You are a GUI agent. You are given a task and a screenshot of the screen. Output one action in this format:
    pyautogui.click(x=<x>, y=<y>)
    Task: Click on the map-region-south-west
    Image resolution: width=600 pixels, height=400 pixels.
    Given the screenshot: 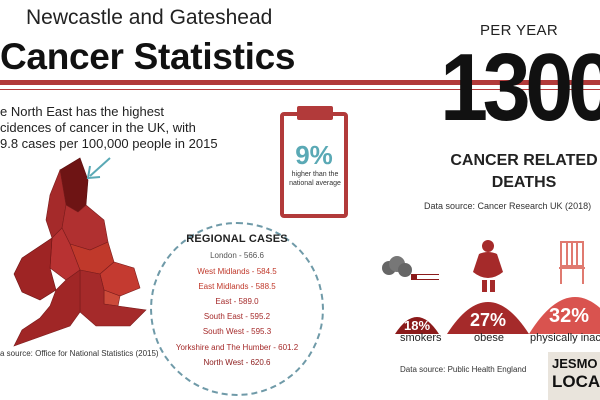 What is the action you would take?
    pyautogui.click(x=47, y=308)
    